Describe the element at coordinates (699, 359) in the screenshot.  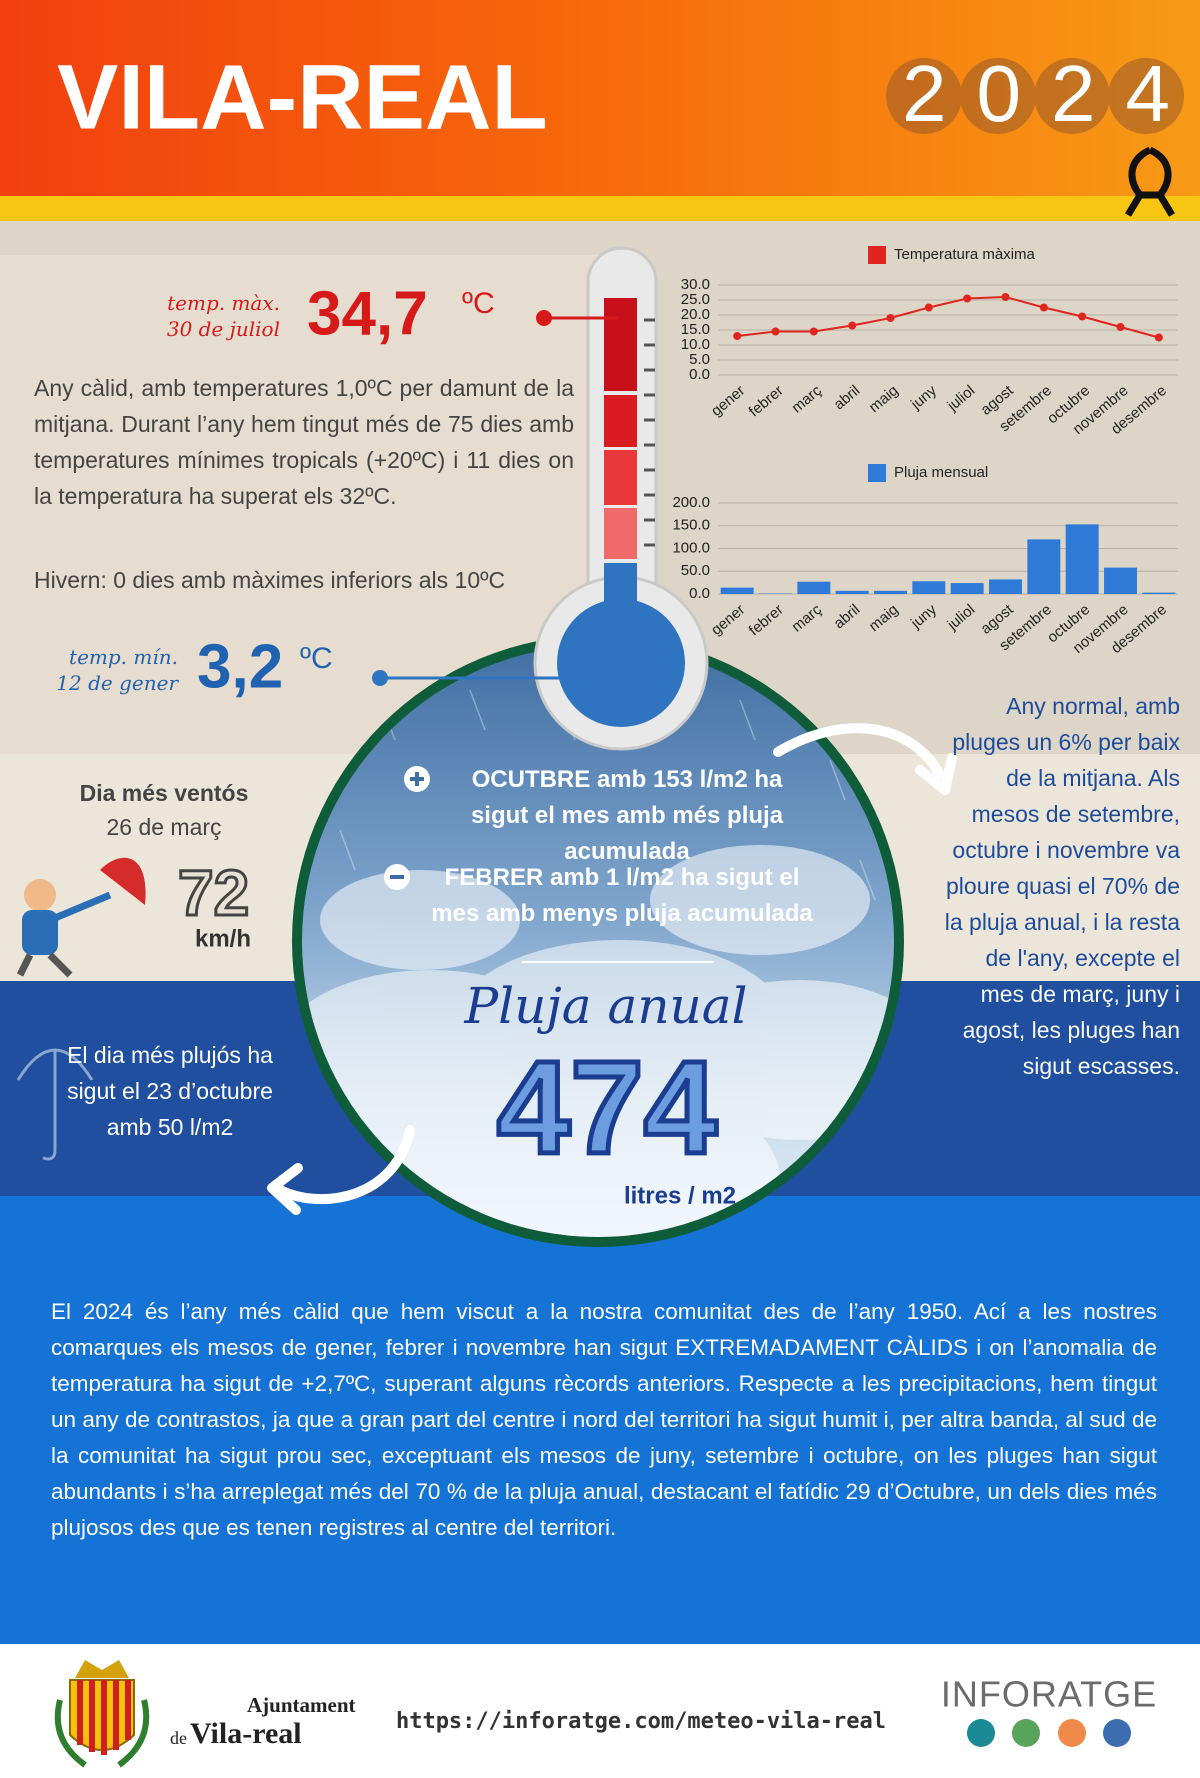
I see `y-tick-label: 5.0` at that location.